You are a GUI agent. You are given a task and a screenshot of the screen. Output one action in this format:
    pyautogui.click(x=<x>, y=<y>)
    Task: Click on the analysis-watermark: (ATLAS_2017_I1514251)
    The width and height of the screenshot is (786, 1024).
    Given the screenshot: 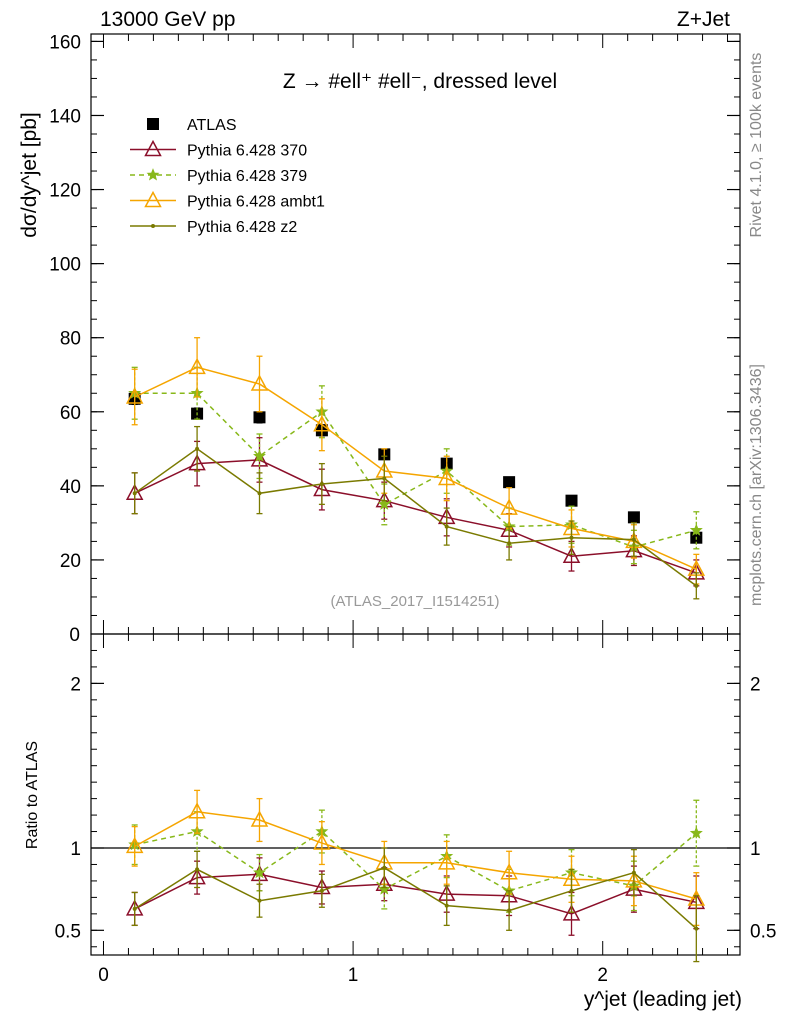 What is the action you would take?
    pyautogui.click(x=414, y=601)
    